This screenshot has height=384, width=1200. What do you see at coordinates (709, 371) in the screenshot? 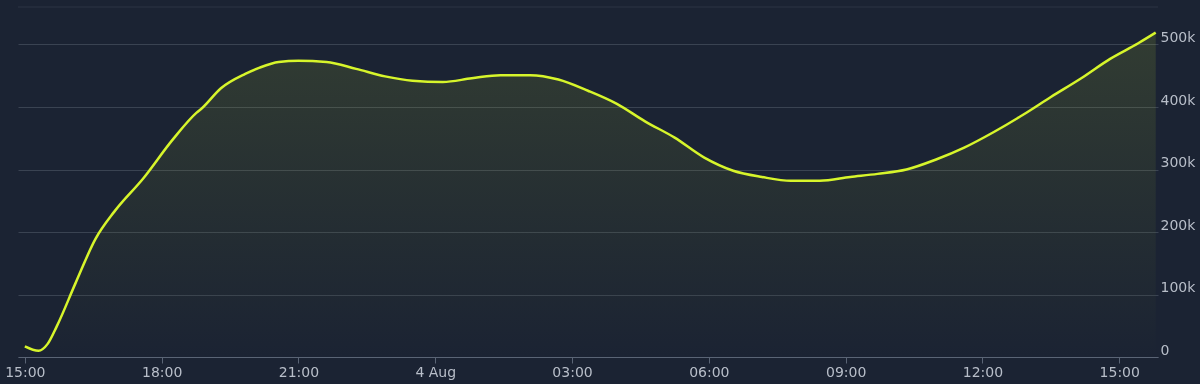
I see `x-tick-label: 06:00` at bounding box center [709, 371].